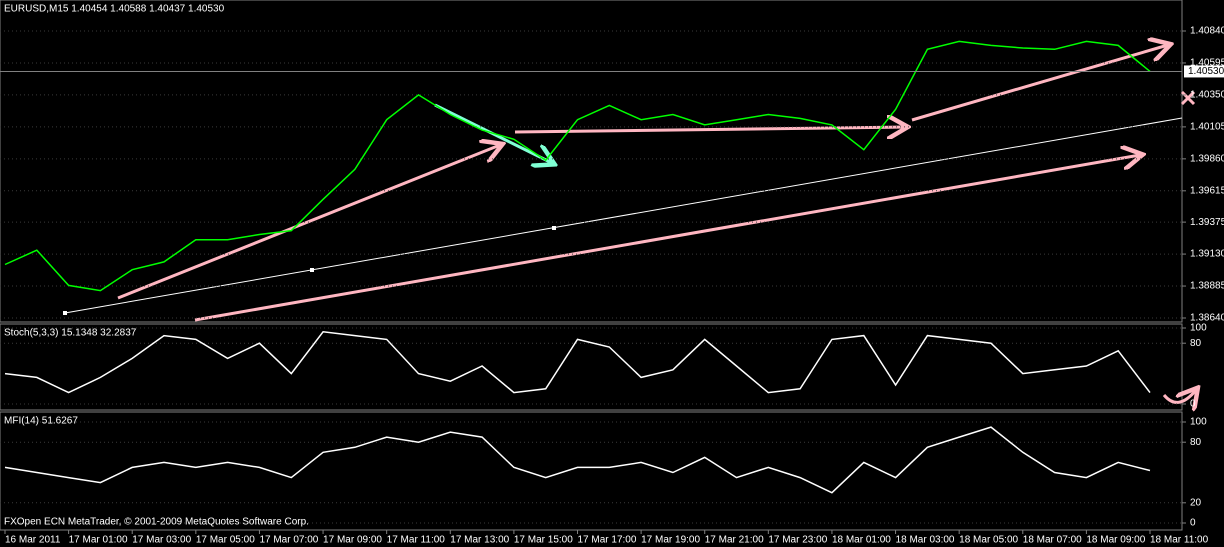 The width and height of the screenshot is (1224, 547). Describe the element at coordinates (1207, 95) in the screenshot. I see `y-tick-label: 1.40350` at that location.